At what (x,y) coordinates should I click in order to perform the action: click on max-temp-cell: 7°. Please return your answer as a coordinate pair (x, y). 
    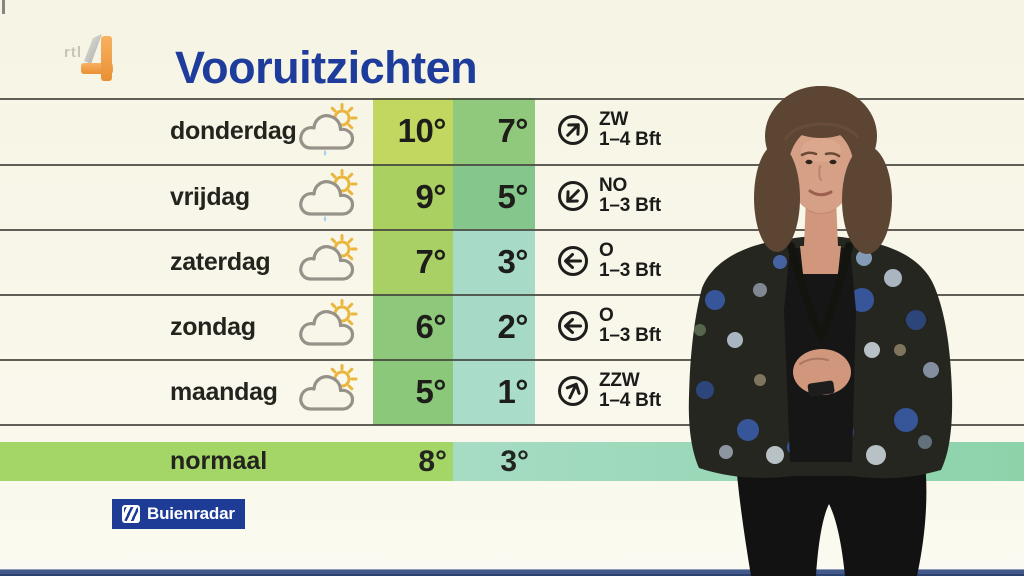
    Looking at the image, I should click on (413, 262).